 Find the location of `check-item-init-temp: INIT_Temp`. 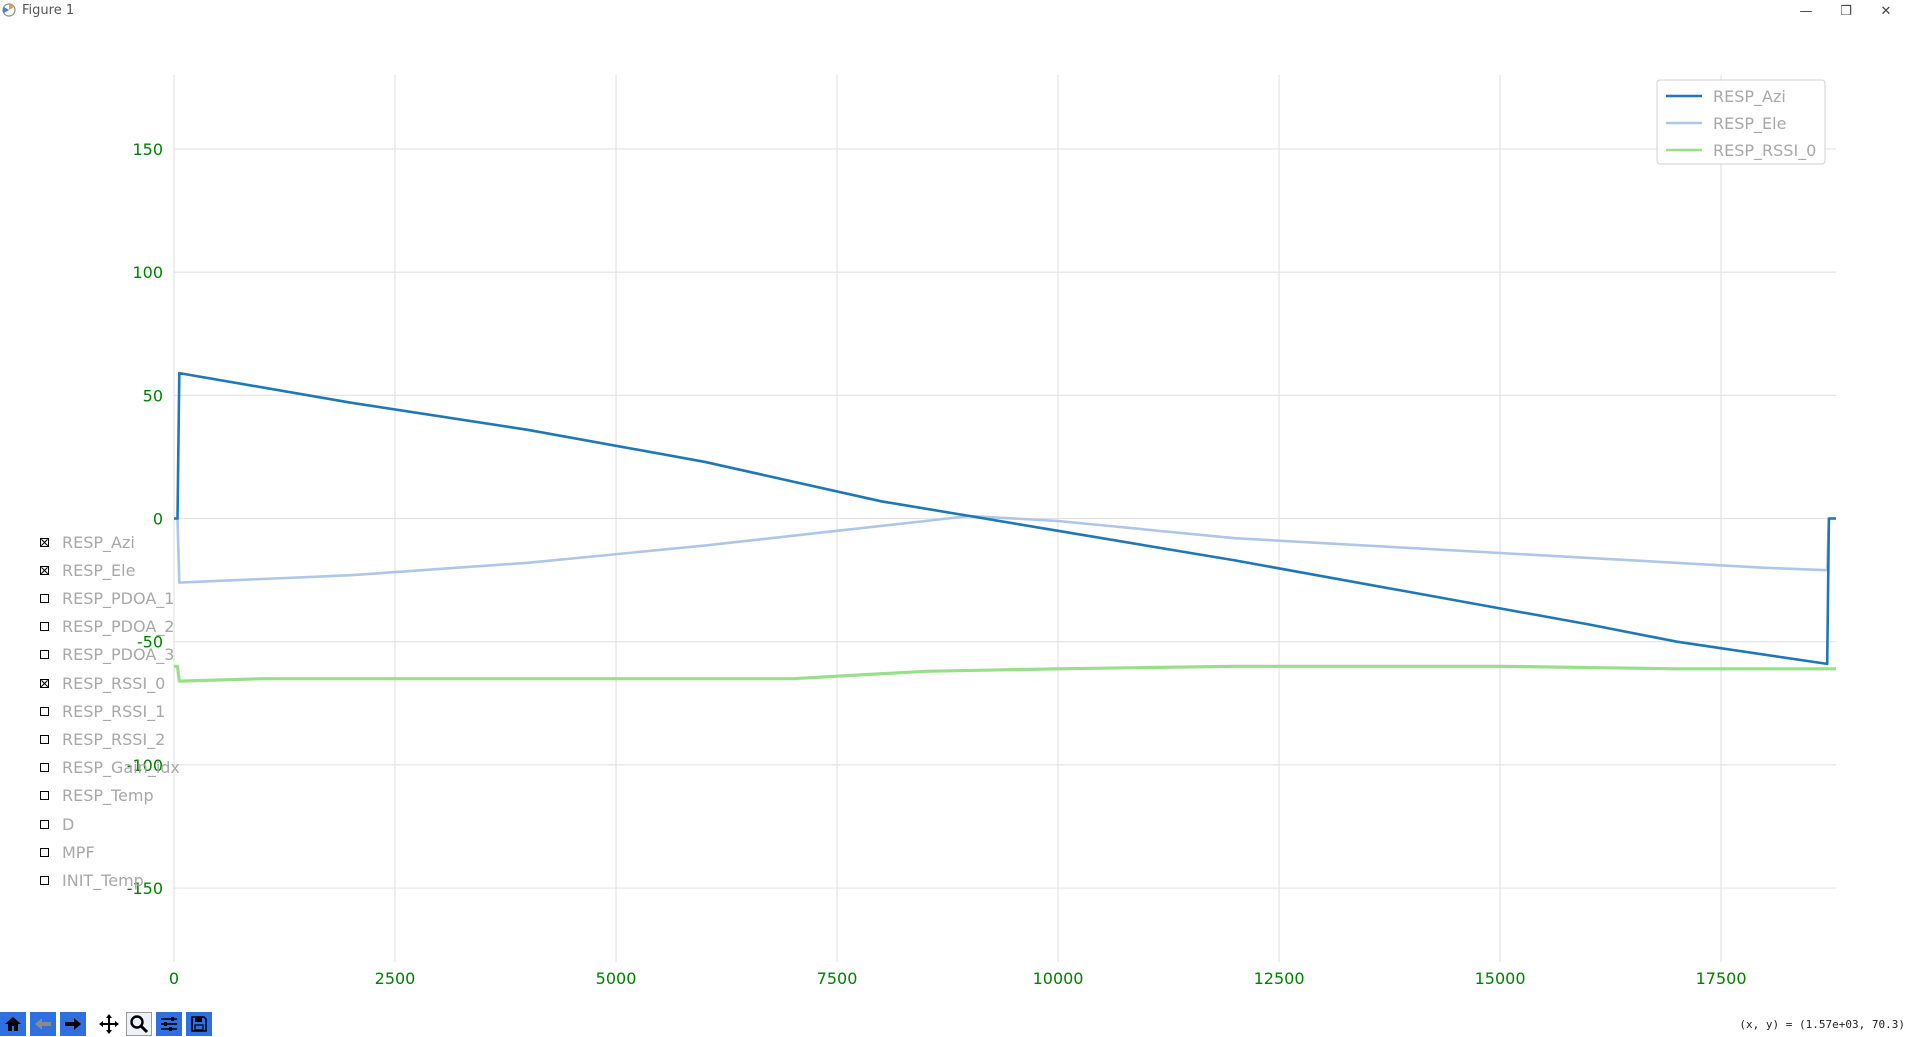

check-item-init-temp: INIT_Temp is located at coordinates (92, 880).